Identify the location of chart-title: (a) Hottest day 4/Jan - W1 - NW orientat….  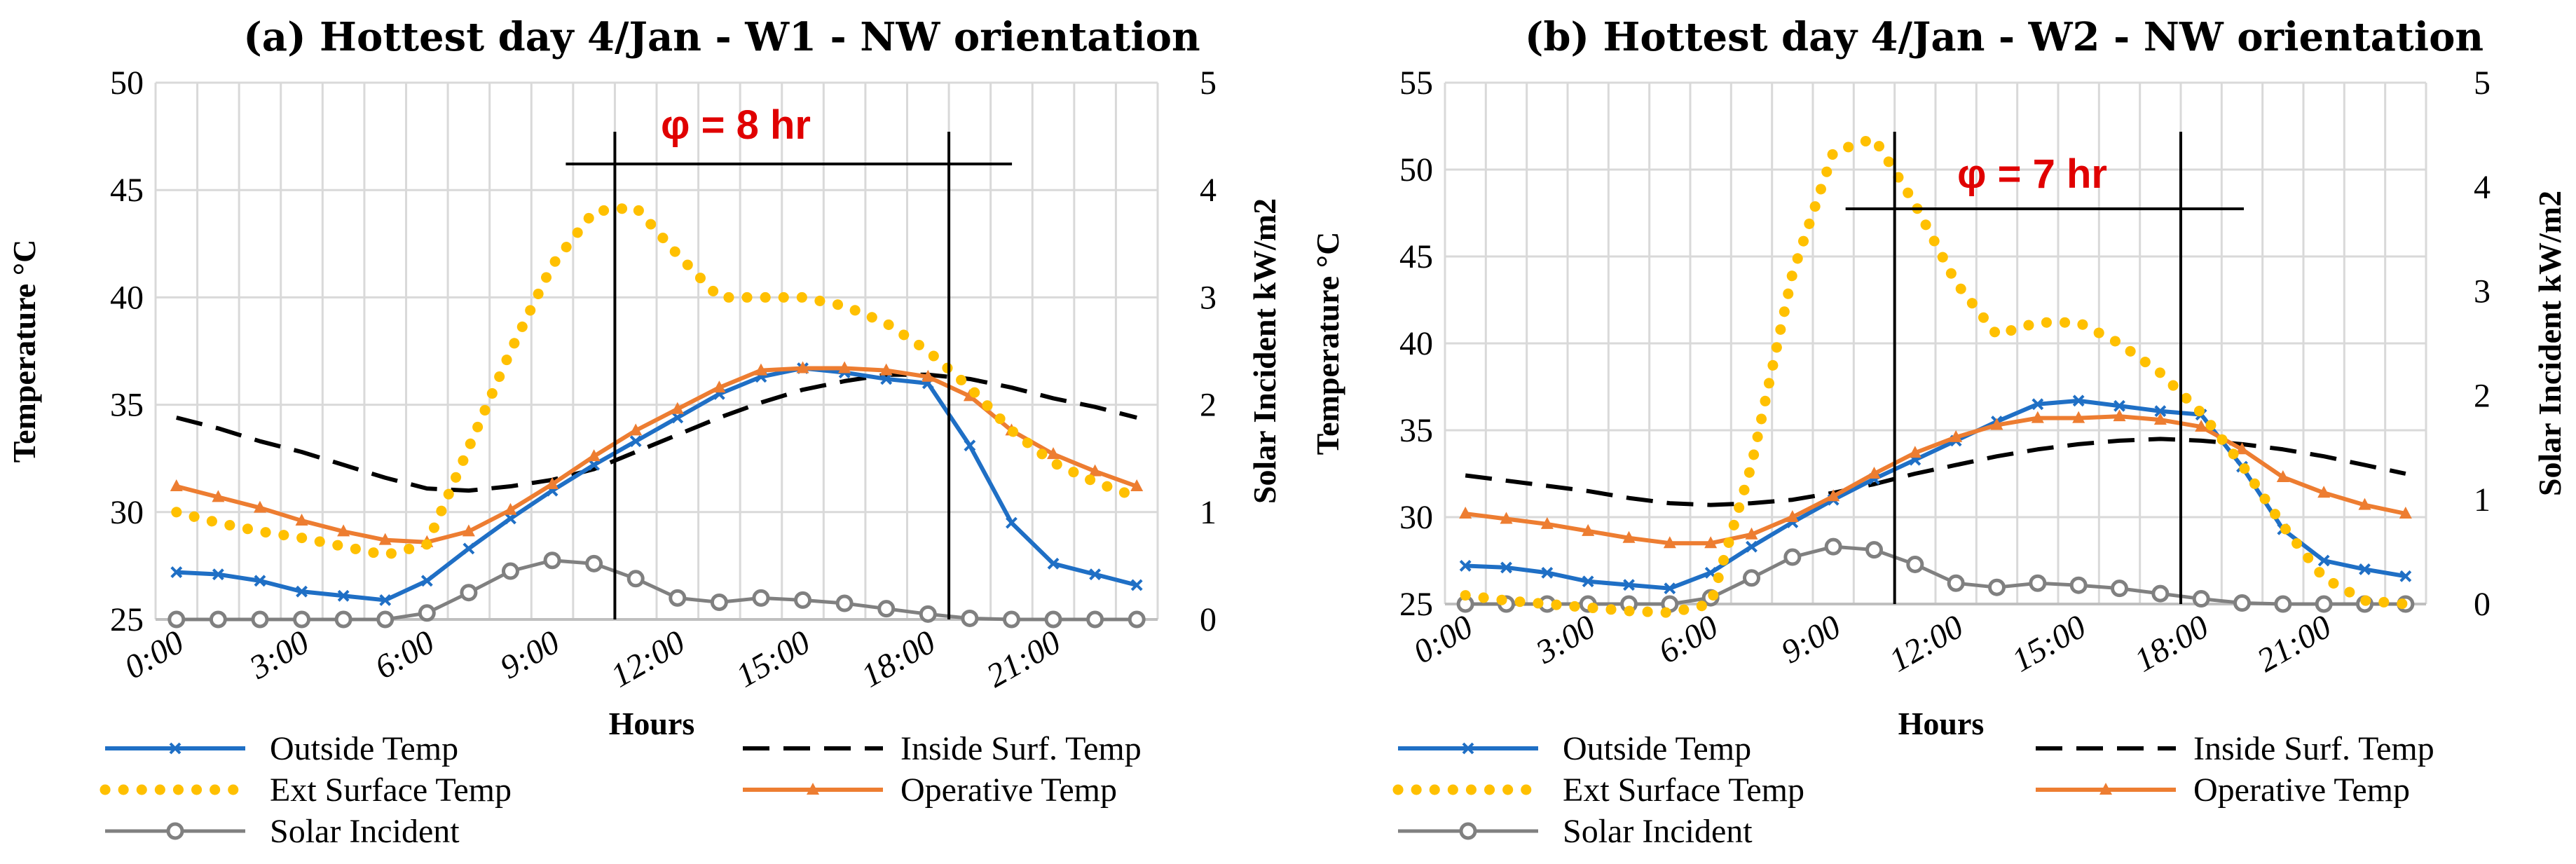
(721, 37).